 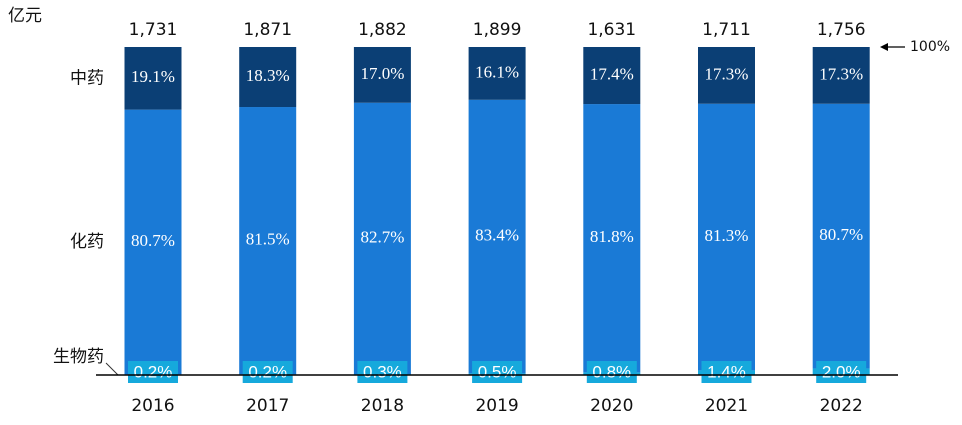 I want to click on data-label: 83.4%, so click(x=497, y=234).